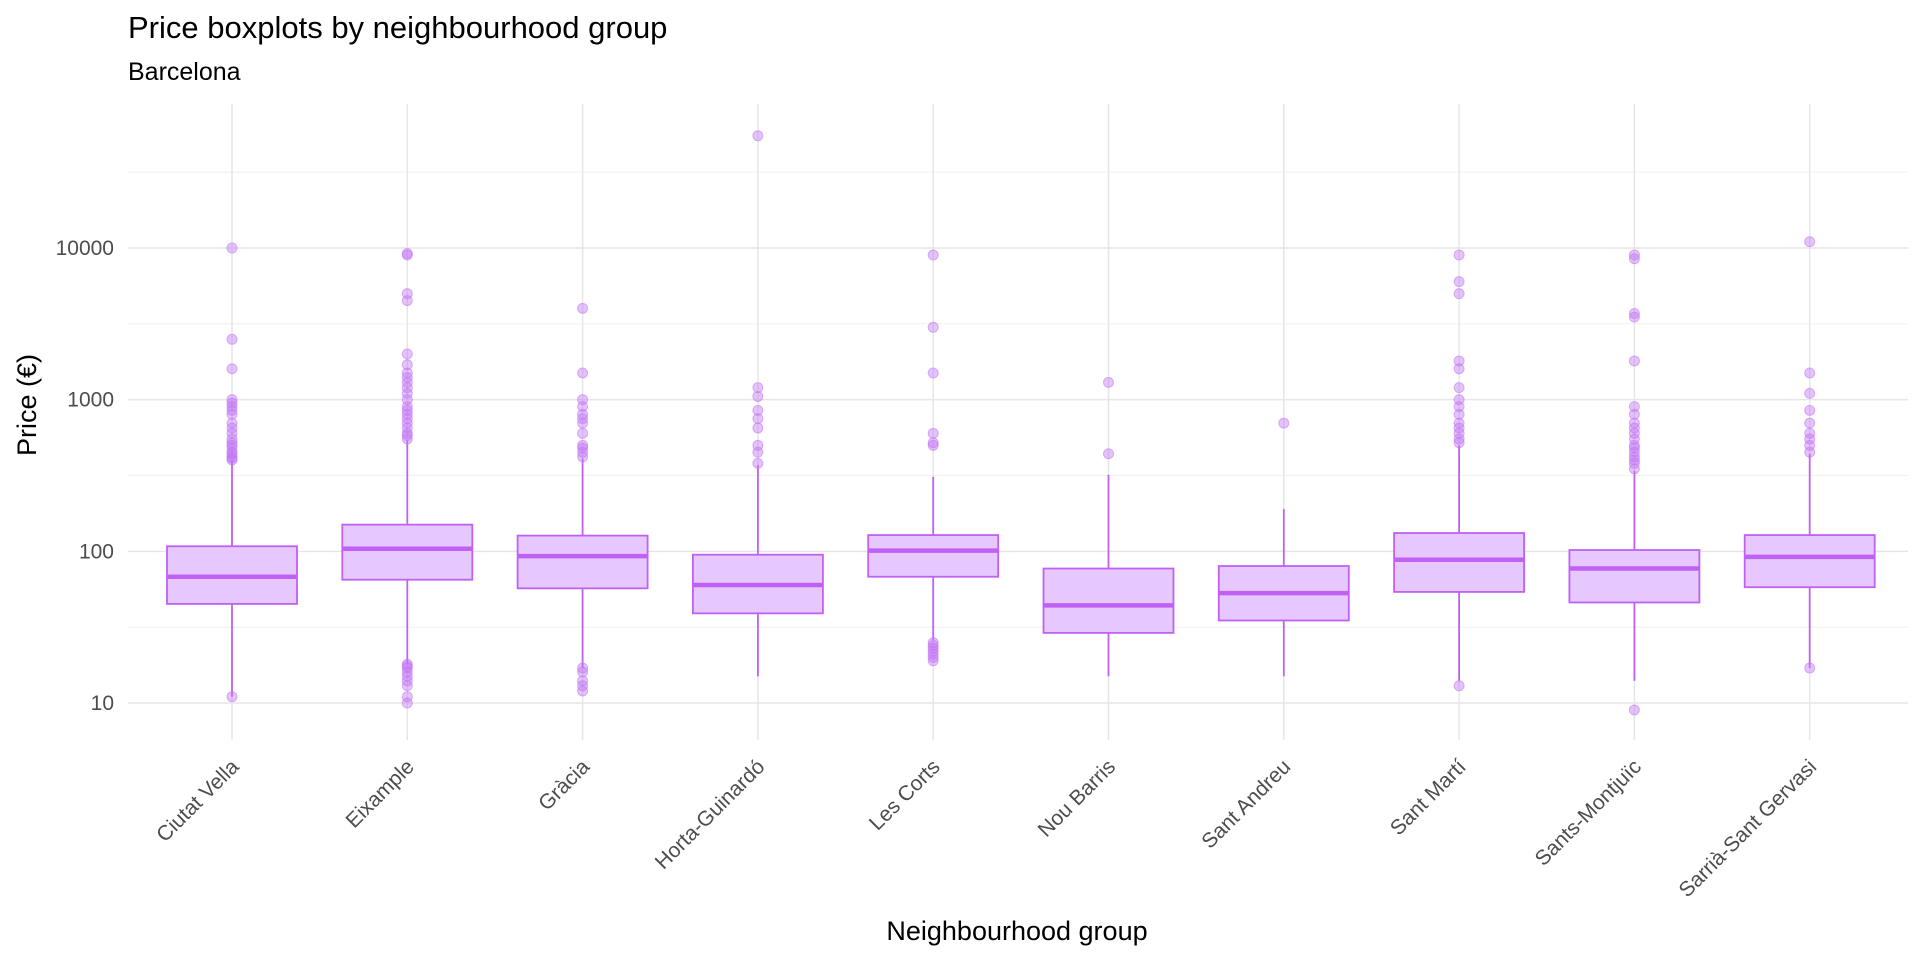  I want to click on box-sarri-sant-gervasi, so click(1809, 455).